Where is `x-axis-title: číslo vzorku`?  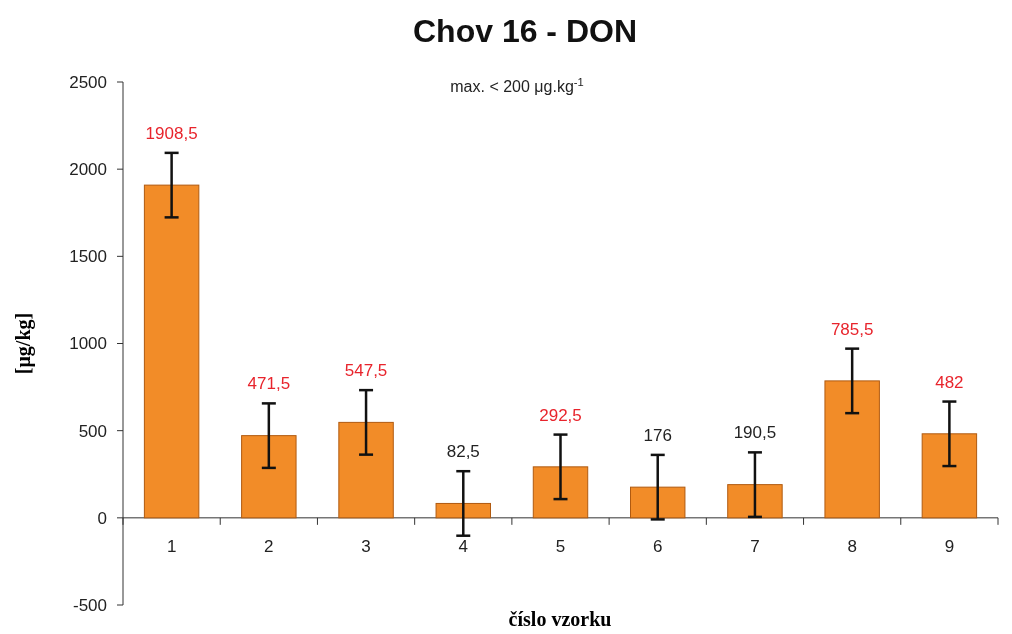
x-axis-title: číslo vzorku is located at coordinates (560, 619).